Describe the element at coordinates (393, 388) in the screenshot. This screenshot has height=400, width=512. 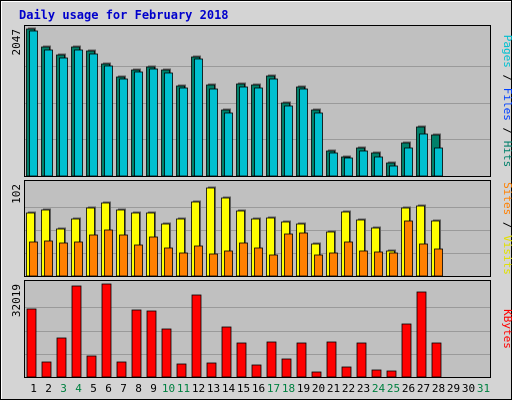
I see `day-label-25: 25` at that location.